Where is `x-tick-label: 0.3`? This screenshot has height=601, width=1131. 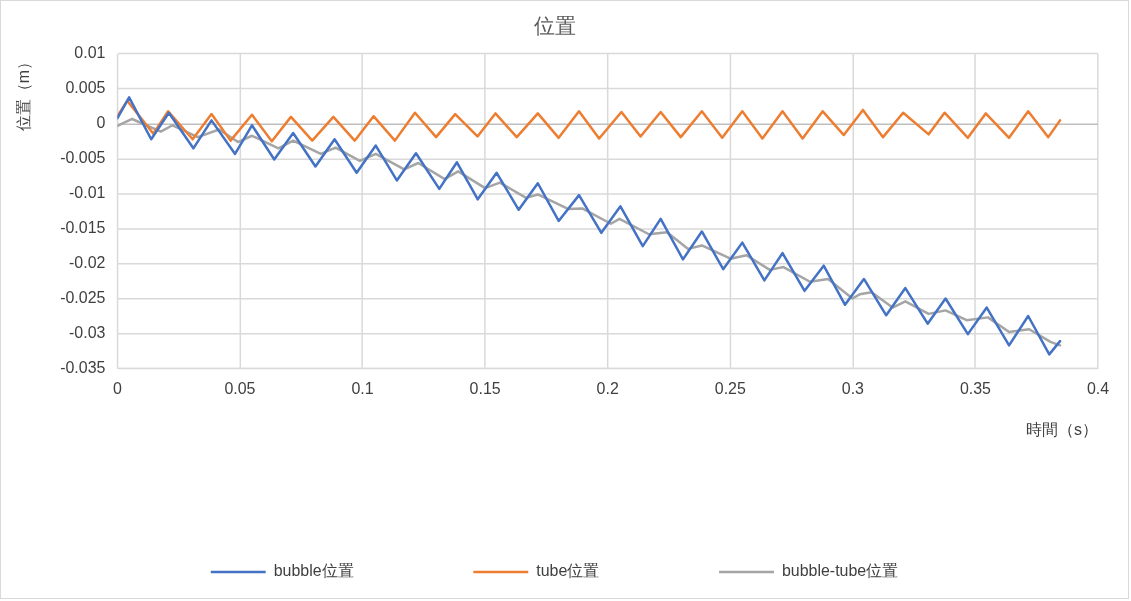 x-tick-label: 0.3 is located at coordinates (853, 389).